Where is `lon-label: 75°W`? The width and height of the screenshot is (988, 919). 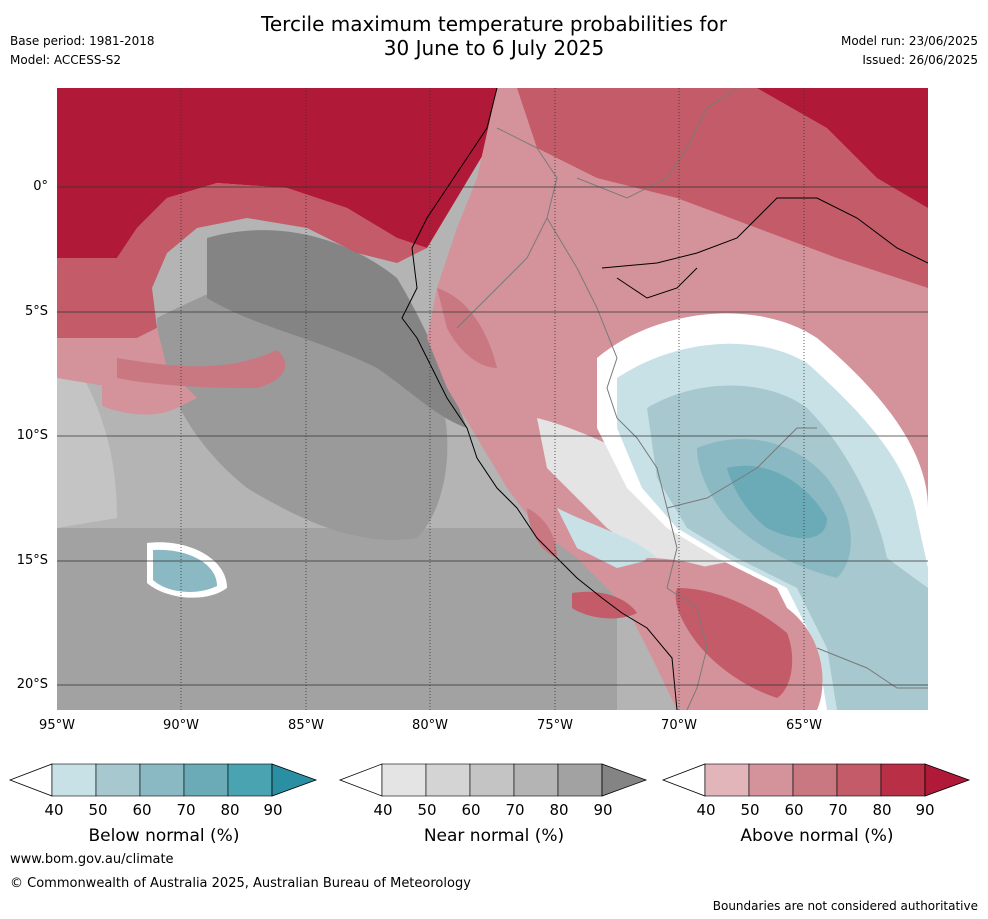 lon-label: 75°W is located at coordinates (555, 725).